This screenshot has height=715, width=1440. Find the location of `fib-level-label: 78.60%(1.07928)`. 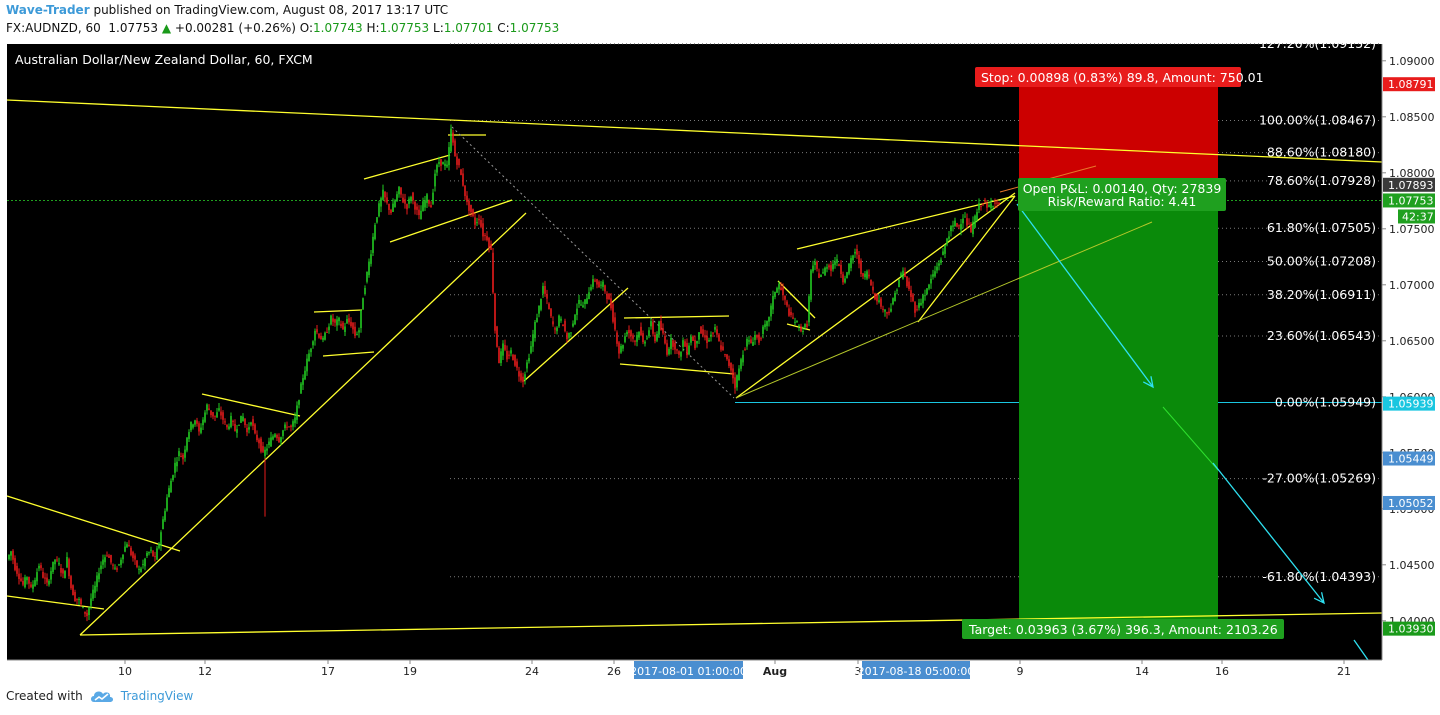

fib-level-label: 78.60%(1.07928) is located at coordinates (1321, 180).